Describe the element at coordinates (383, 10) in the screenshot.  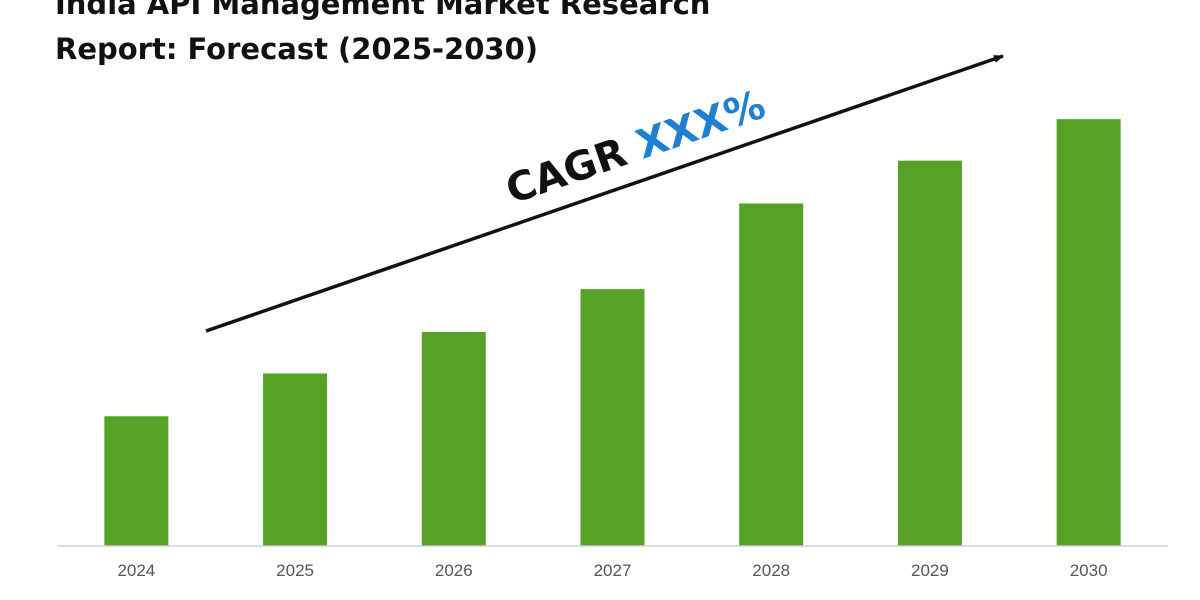
I see `chart-title-line-1: India API Management Market Research` at that location.